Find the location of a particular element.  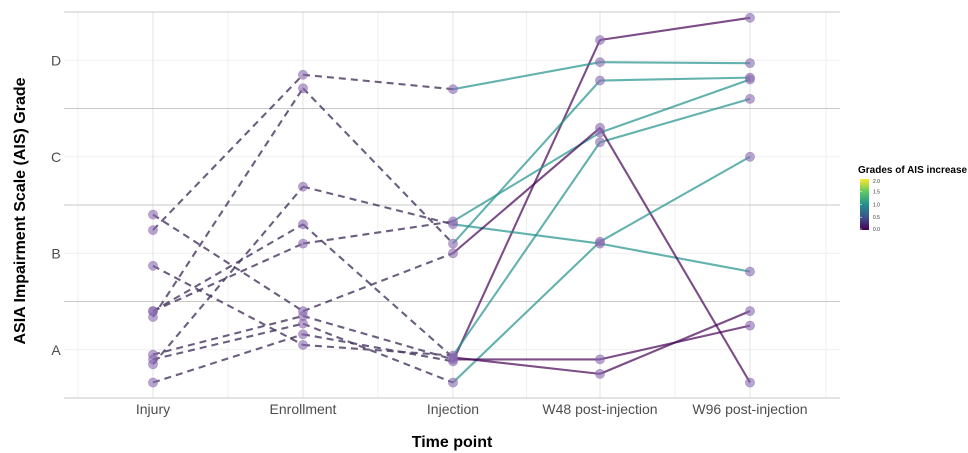

legend-tick-labels: 2.0 1.5 1.0 0.5 0.0 is located at coordinates (870, 206).